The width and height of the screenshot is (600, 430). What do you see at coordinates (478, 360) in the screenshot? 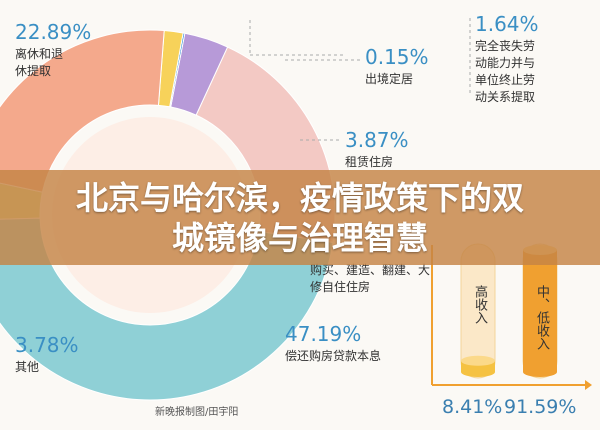
I see `bar-cap` at bounding box center [478, 360].